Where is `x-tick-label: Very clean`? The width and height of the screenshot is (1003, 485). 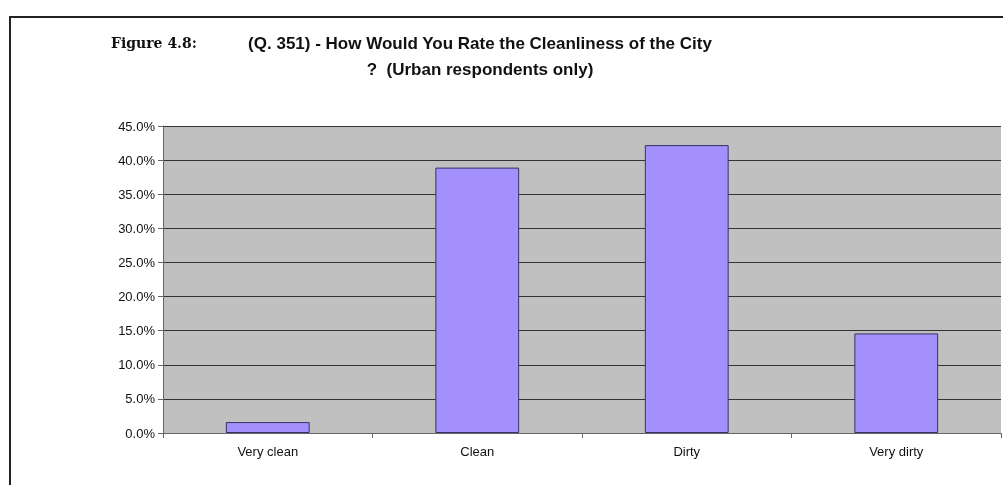
x-tick-label: Very clean is located at coordinates (268, 451).